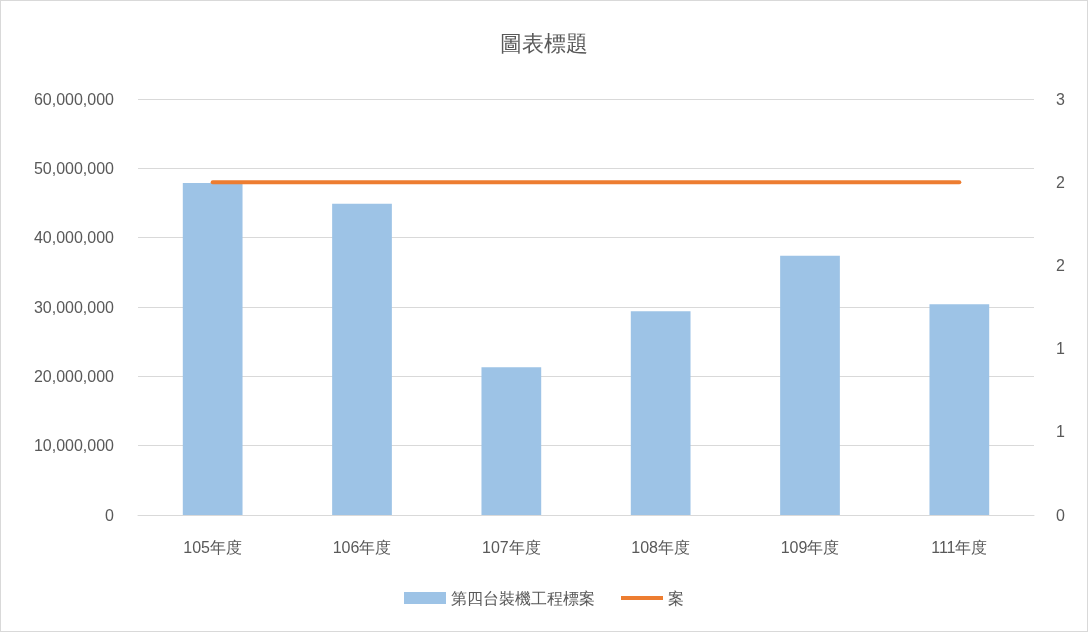 The width and height of the screenshot is (1088, 632). I want to click on legend-label: 案, so click(676, 598).